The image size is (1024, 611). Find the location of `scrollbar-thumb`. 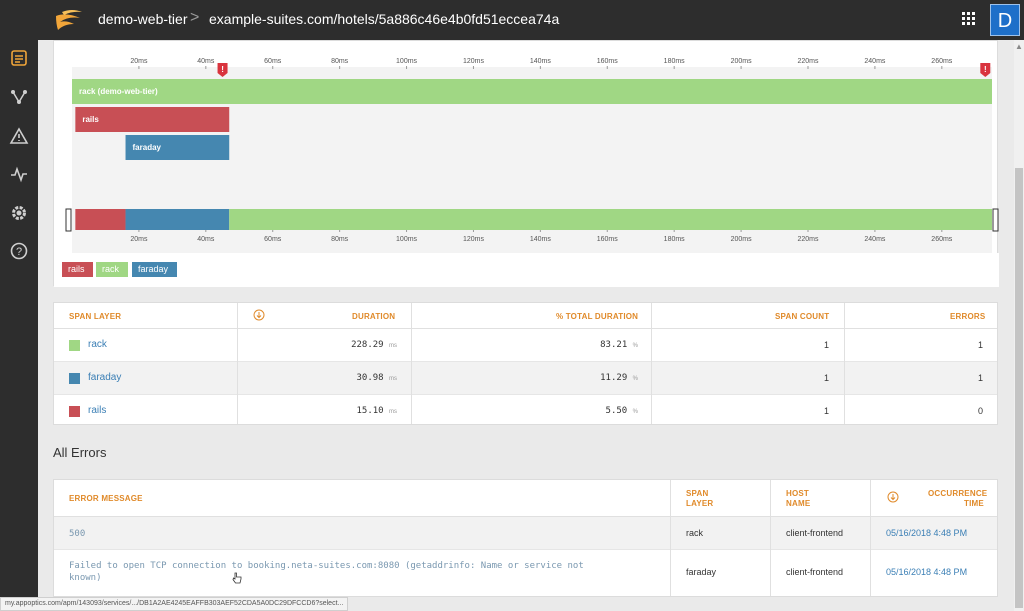

scrollbar-thumb is located at coordinates (1019, 388).